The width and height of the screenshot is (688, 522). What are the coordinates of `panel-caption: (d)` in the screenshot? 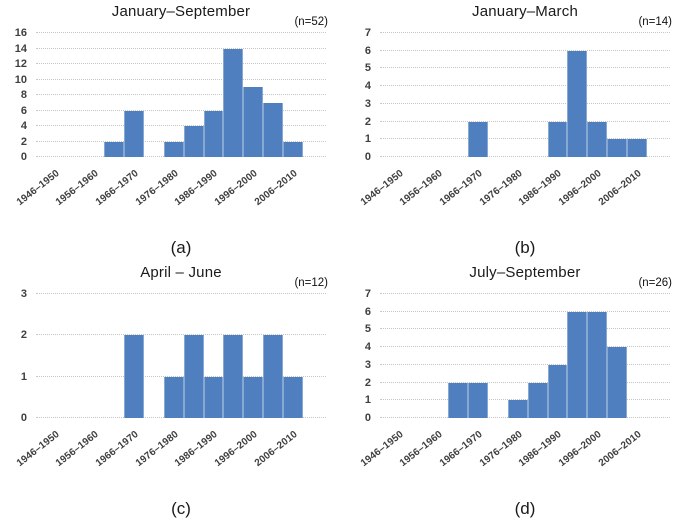 It's located at (525, 508).